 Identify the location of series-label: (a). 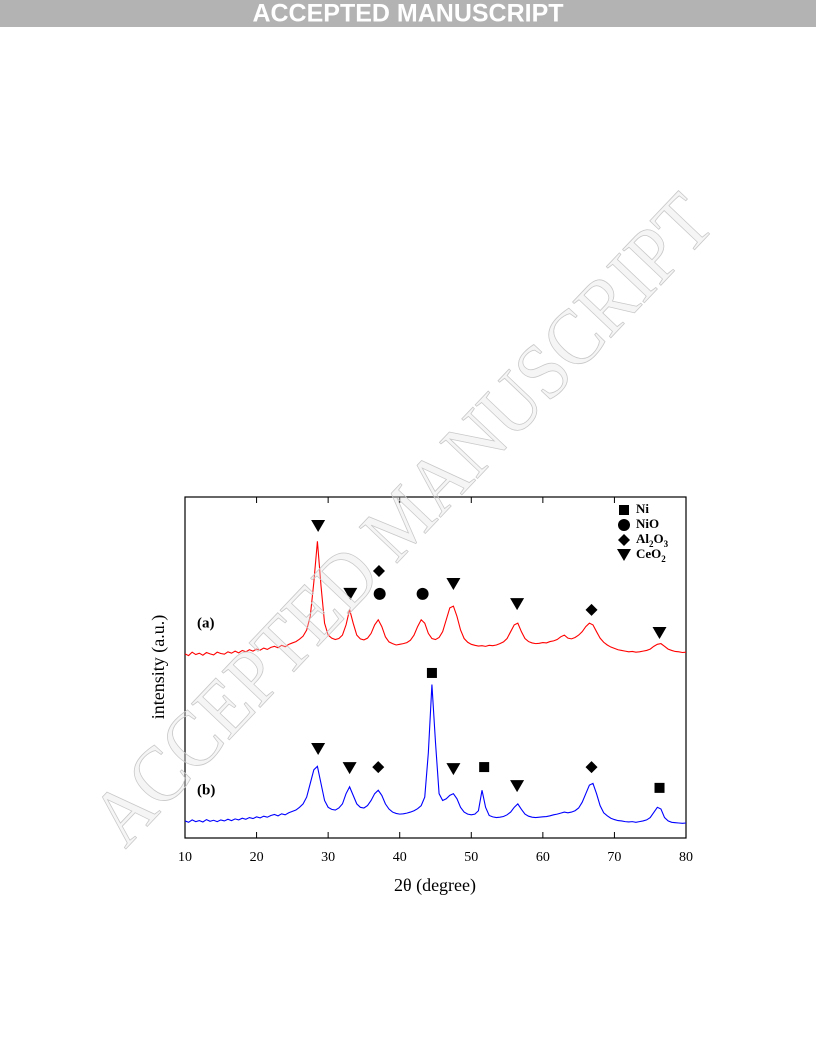
(206, 623).